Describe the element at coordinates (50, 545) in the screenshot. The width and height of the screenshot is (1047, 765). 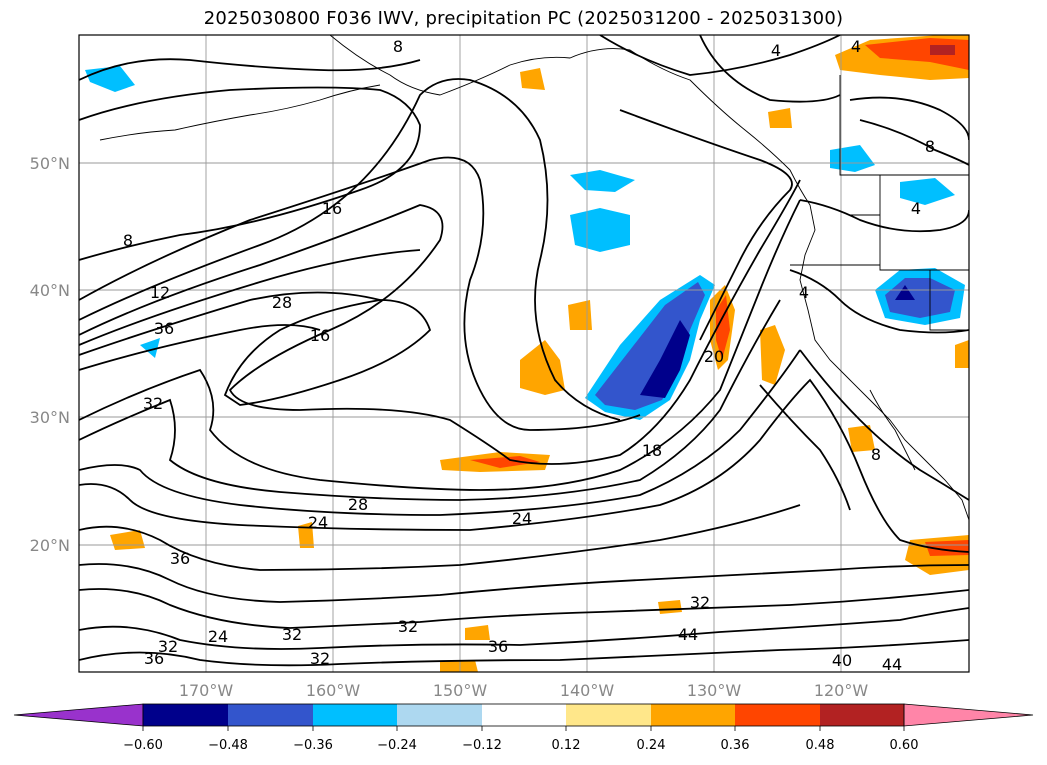
I see `lat-label: 20°N` at that location.